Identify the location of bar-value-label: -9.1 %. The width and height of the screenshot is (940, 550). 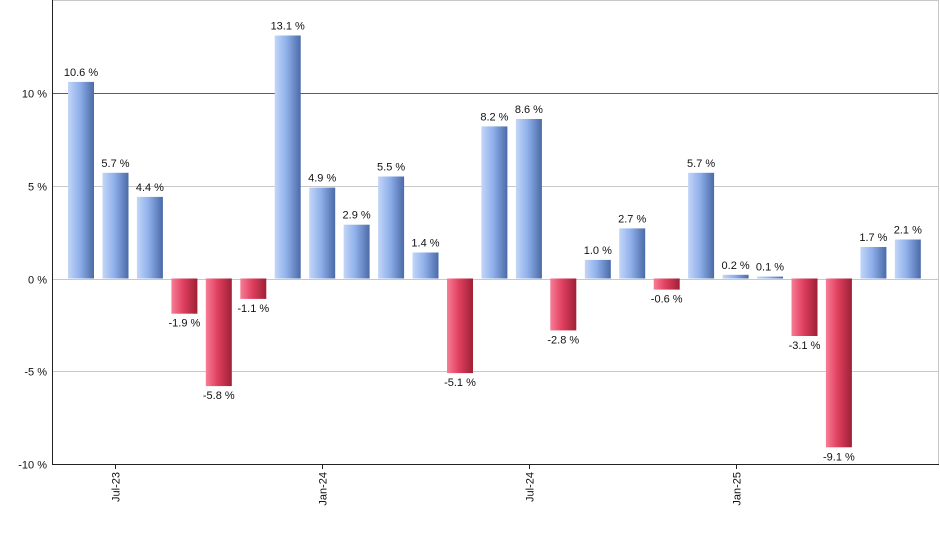
(839, 457).